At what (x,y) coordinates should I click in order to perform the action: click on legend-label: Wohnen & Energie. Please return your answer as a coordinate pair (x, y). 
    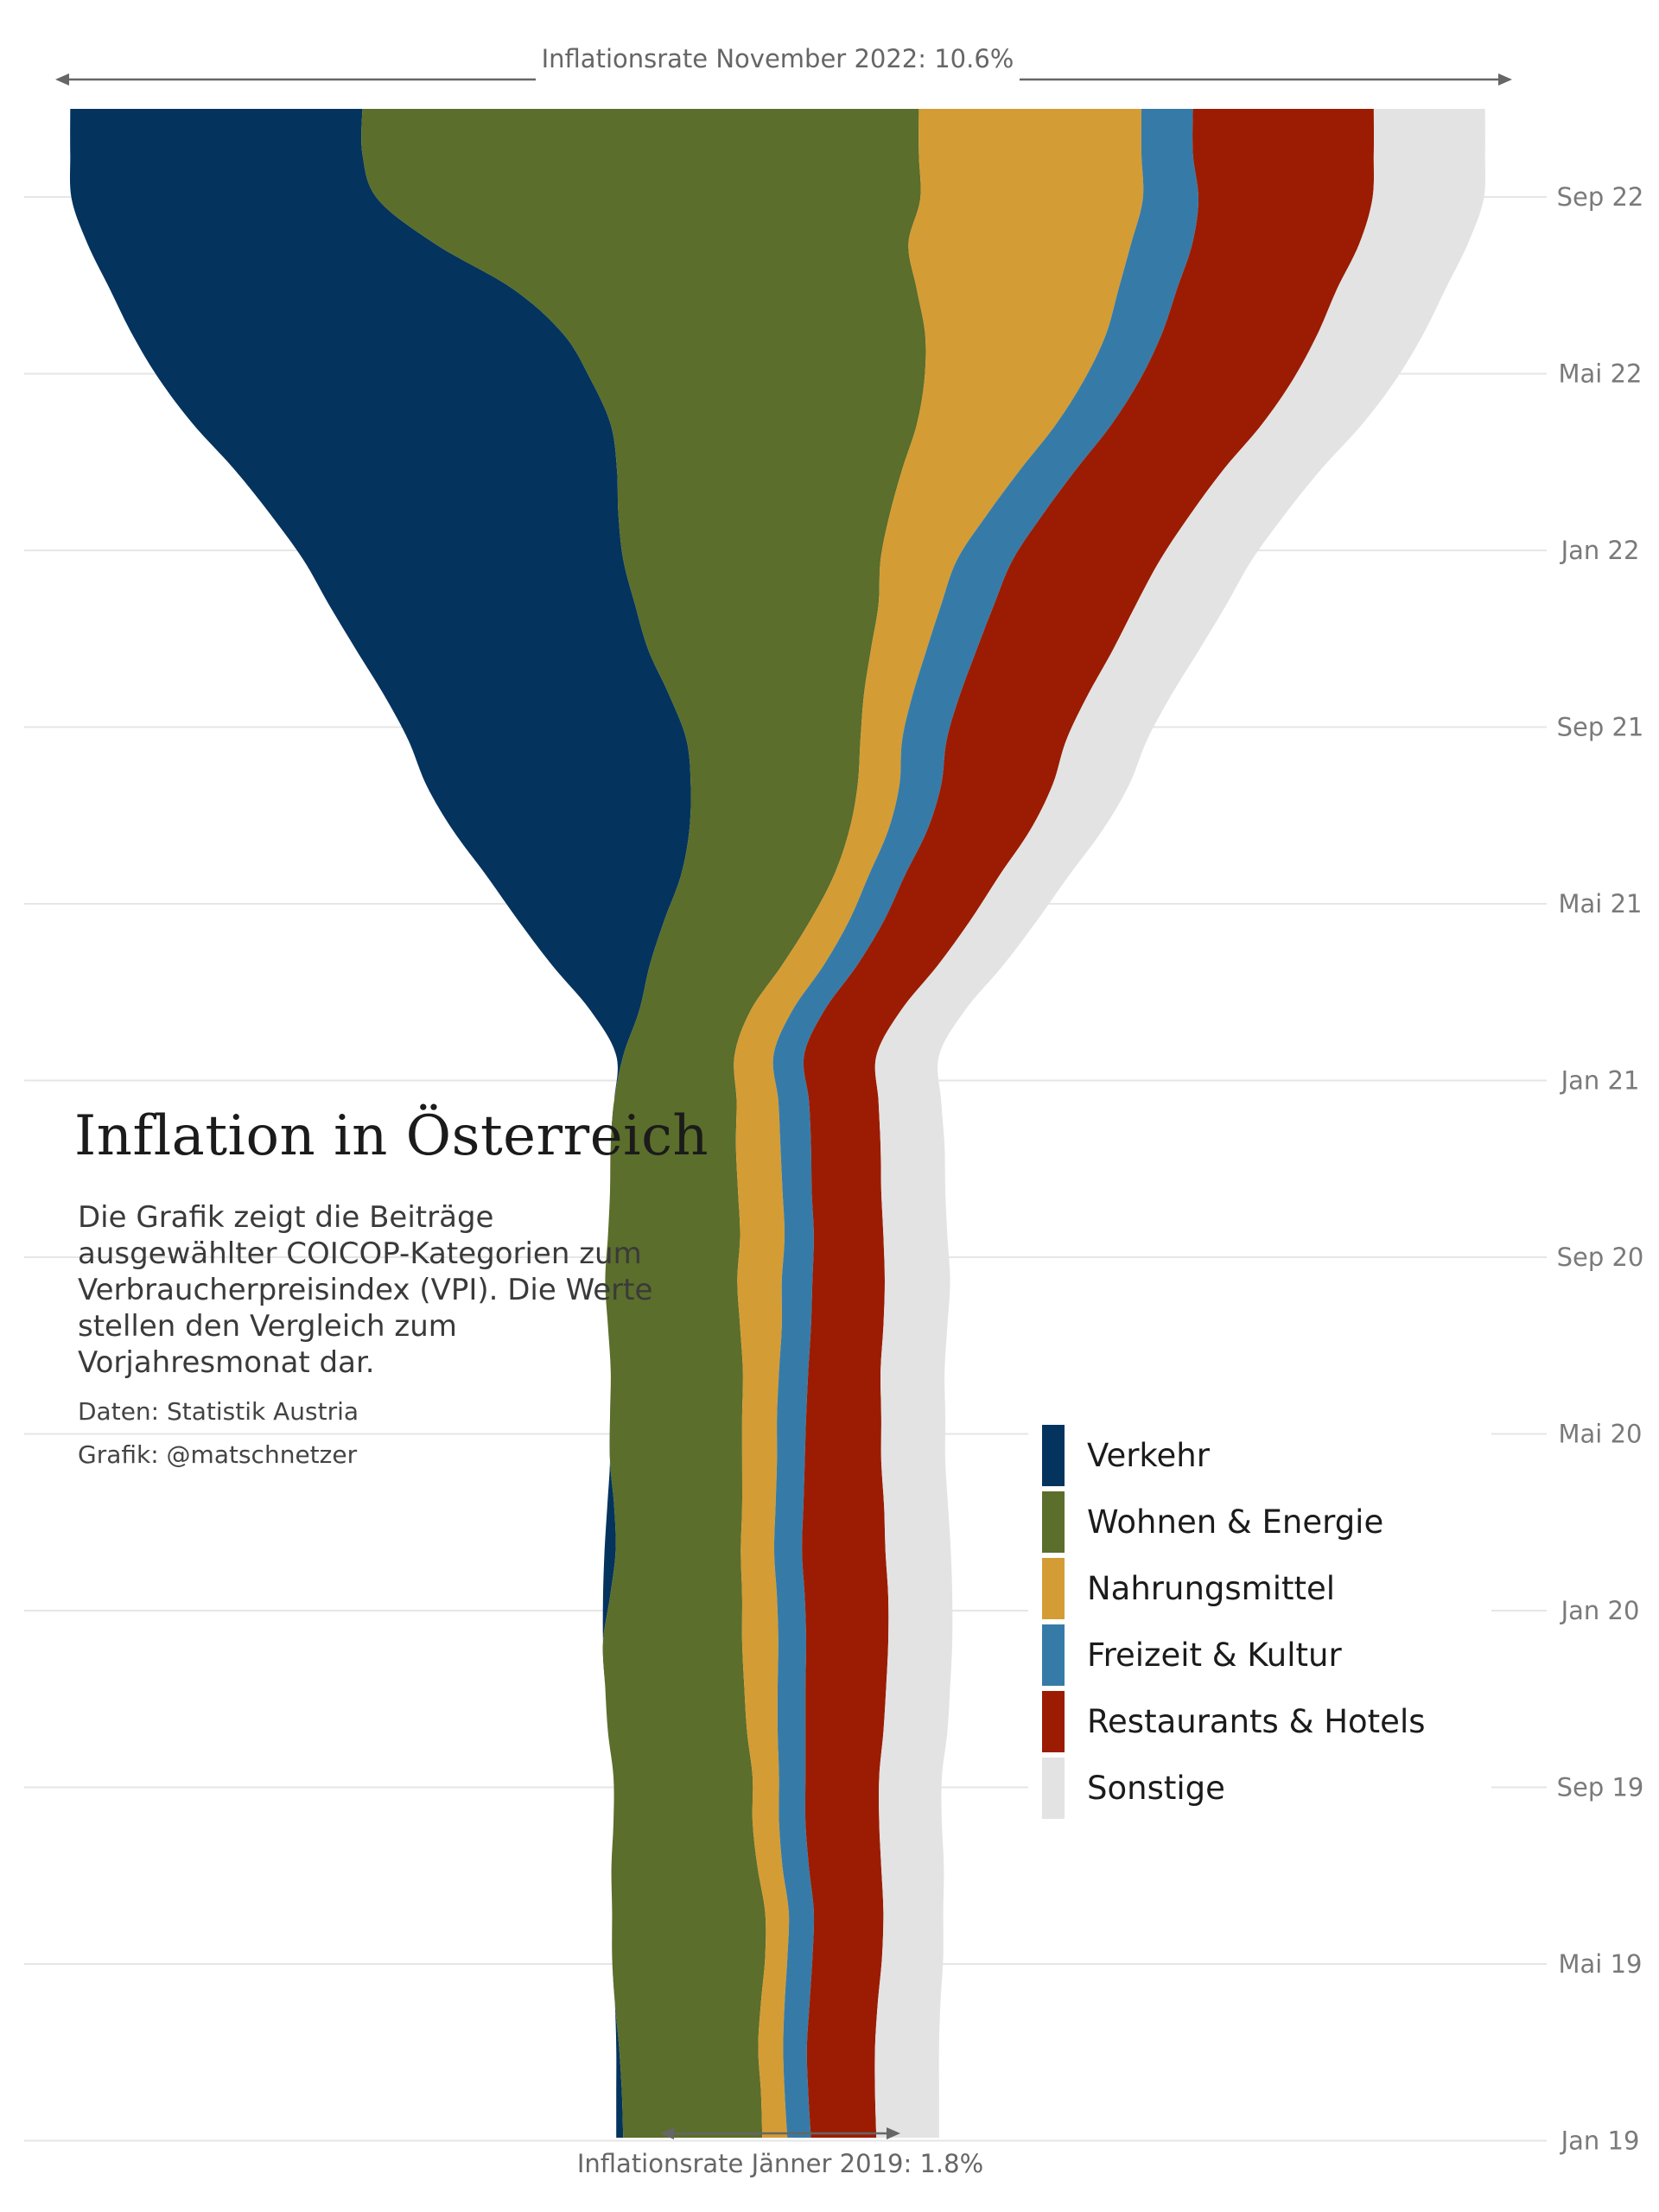
    Looking at the image, I should click on (1235, 1522).